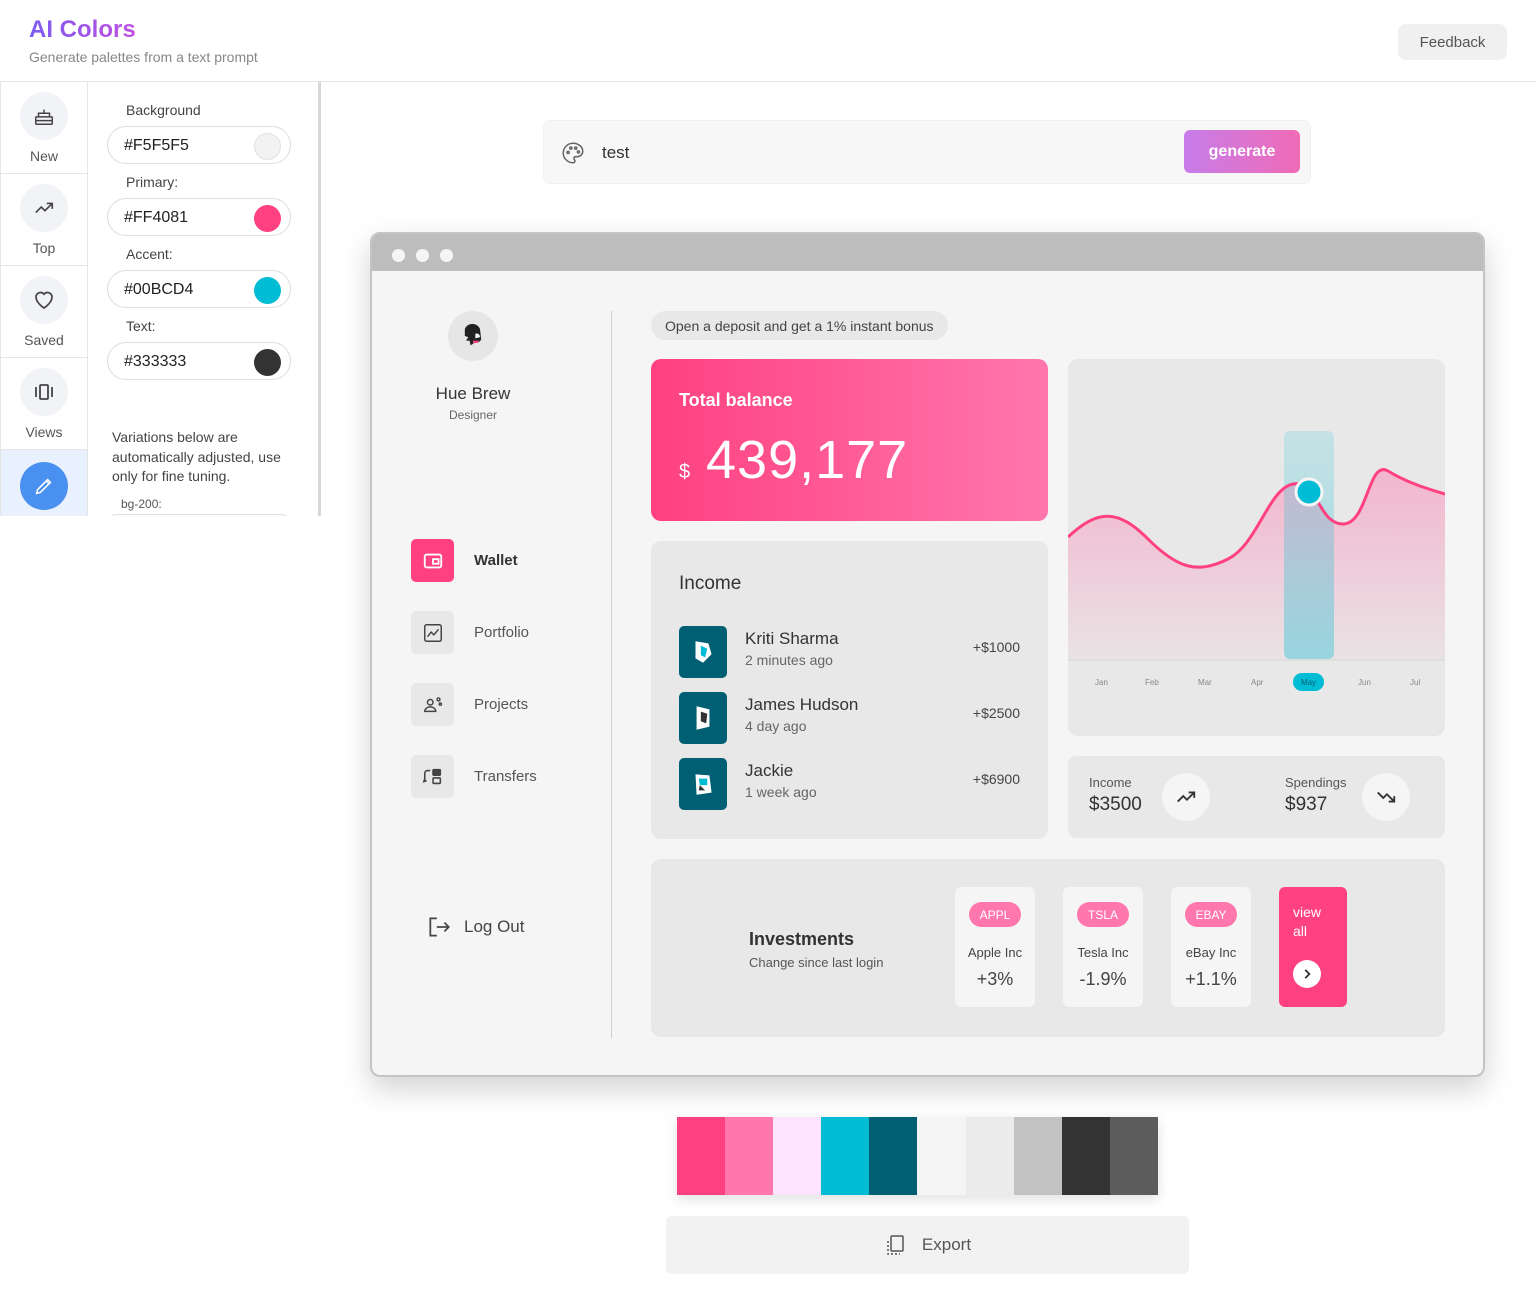 The width and height of the screenshot is (1536, 1293). Describe the element at coordinates (769, 770) in the screenshot. I see `income-name: Jackie` at that location.